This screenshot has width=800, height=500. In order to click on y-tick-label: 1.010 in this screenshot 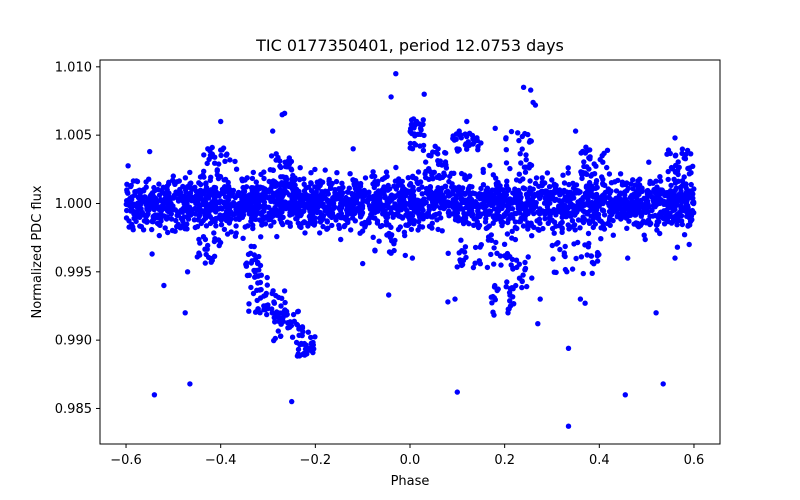, I will do `click(73, 67)`.